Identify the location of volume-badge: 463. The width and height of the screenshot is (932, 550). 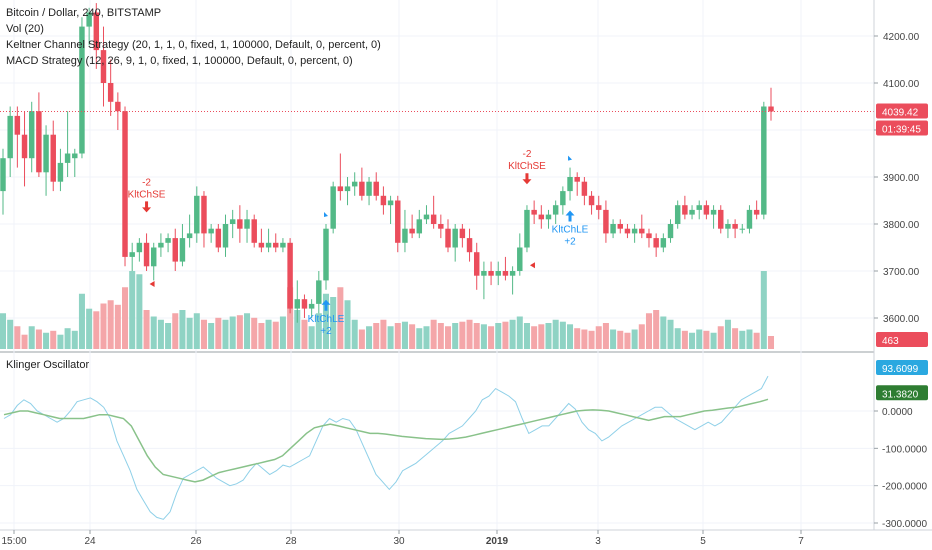
(890, 341).